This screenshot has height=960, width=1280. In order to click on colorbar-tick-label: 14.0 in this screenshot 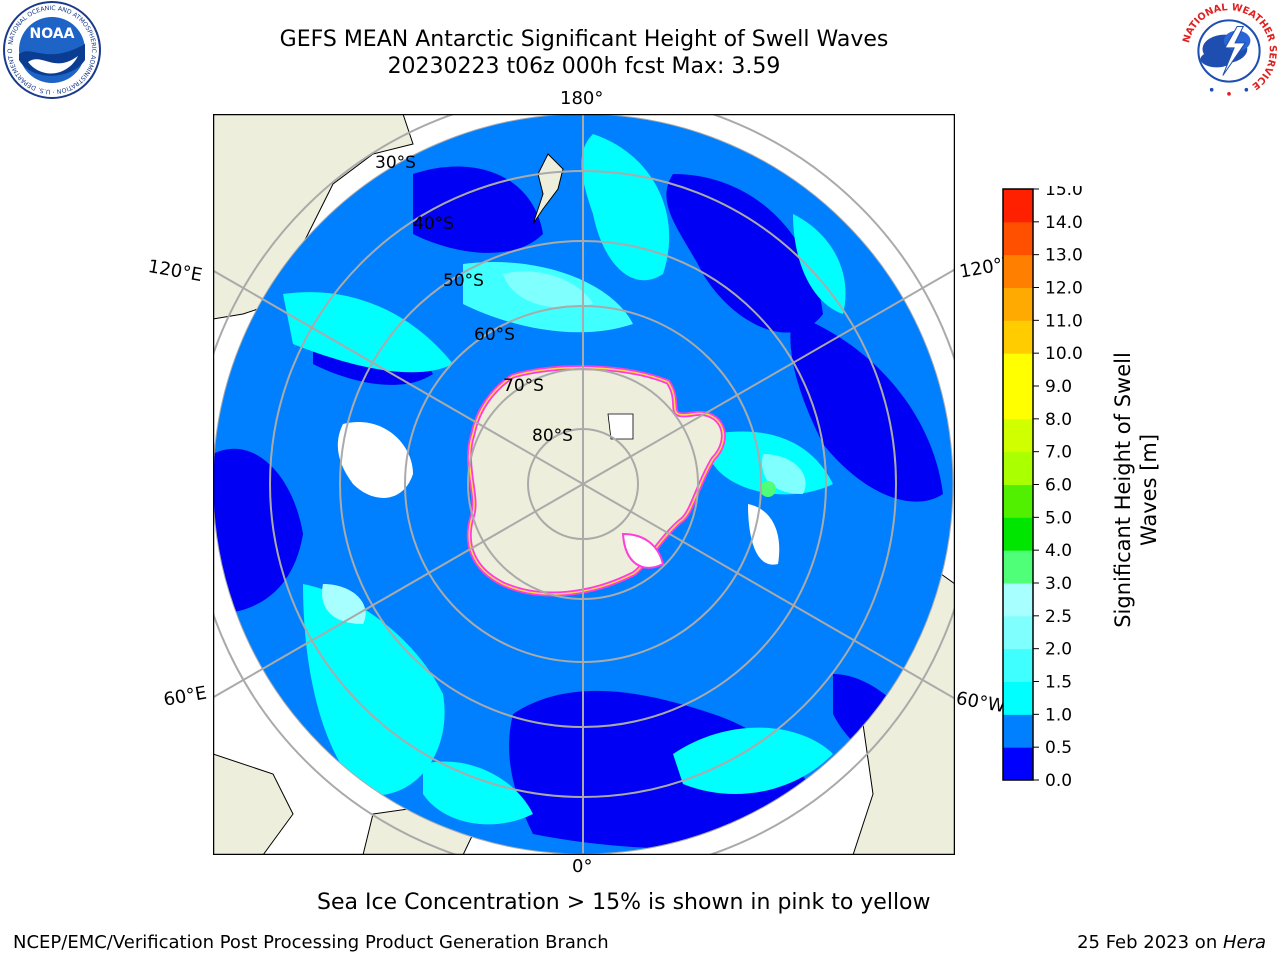, I will do `click(1064, 223)`.